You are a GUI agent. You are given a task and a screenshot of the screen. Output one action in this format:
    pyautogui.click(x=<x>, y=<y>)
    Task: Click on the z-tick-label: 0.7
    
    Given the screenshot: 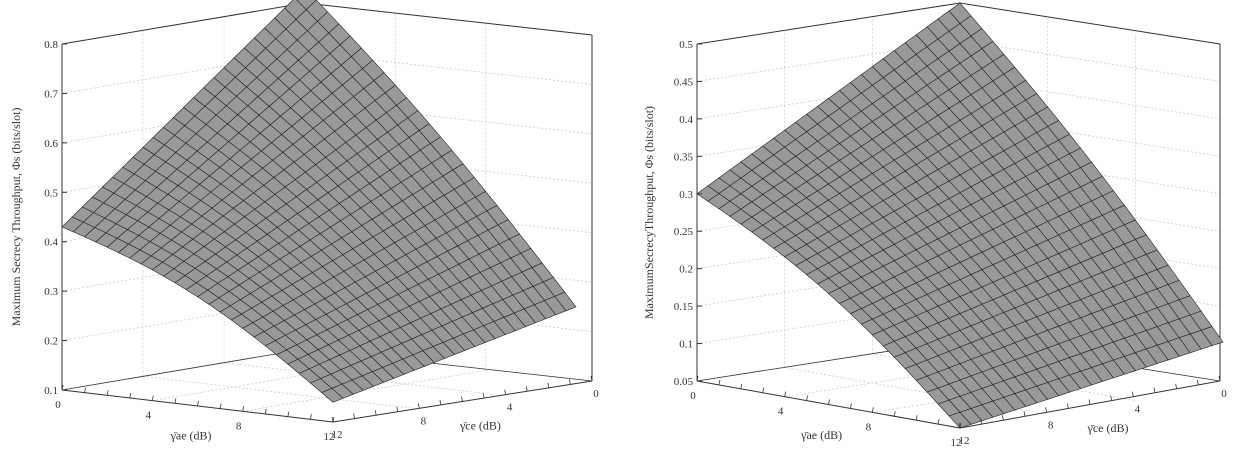 What is the action you would take?
    pyautogui.click(x=51, y=94)
    